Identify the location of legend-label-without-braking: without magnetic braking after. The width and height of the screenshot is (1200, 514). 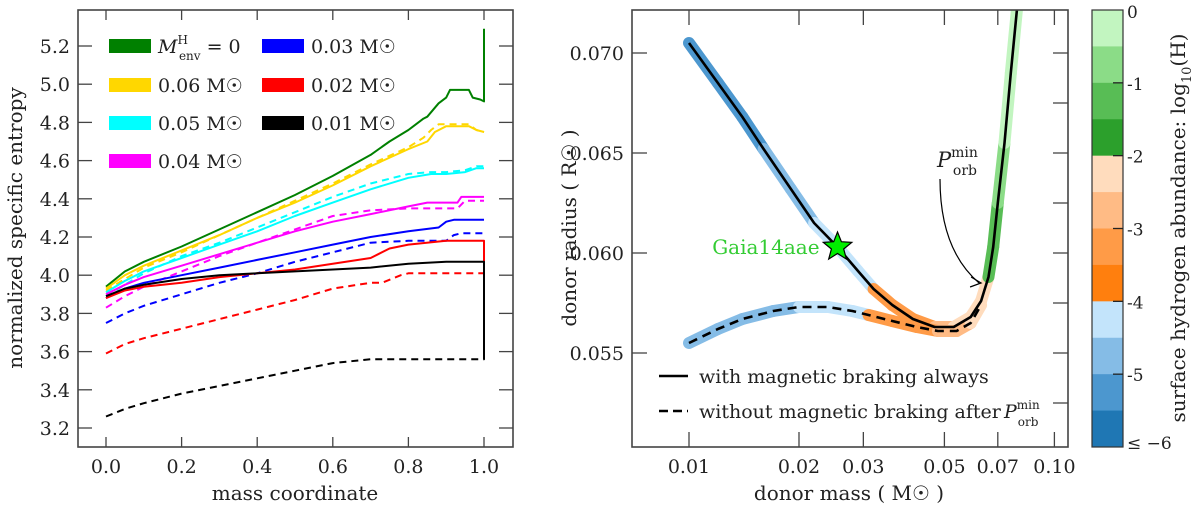
(850, 412).